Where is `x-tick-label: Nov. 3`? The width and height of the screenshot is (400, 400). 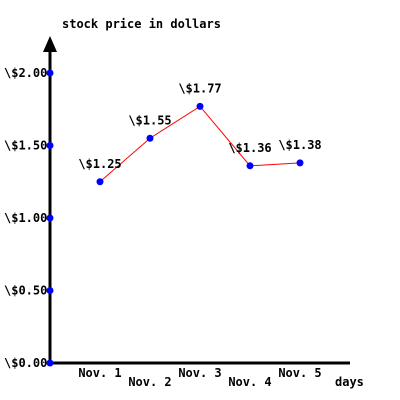
x-tick-label: Nov. 3 is located at coordinates (199, 373).